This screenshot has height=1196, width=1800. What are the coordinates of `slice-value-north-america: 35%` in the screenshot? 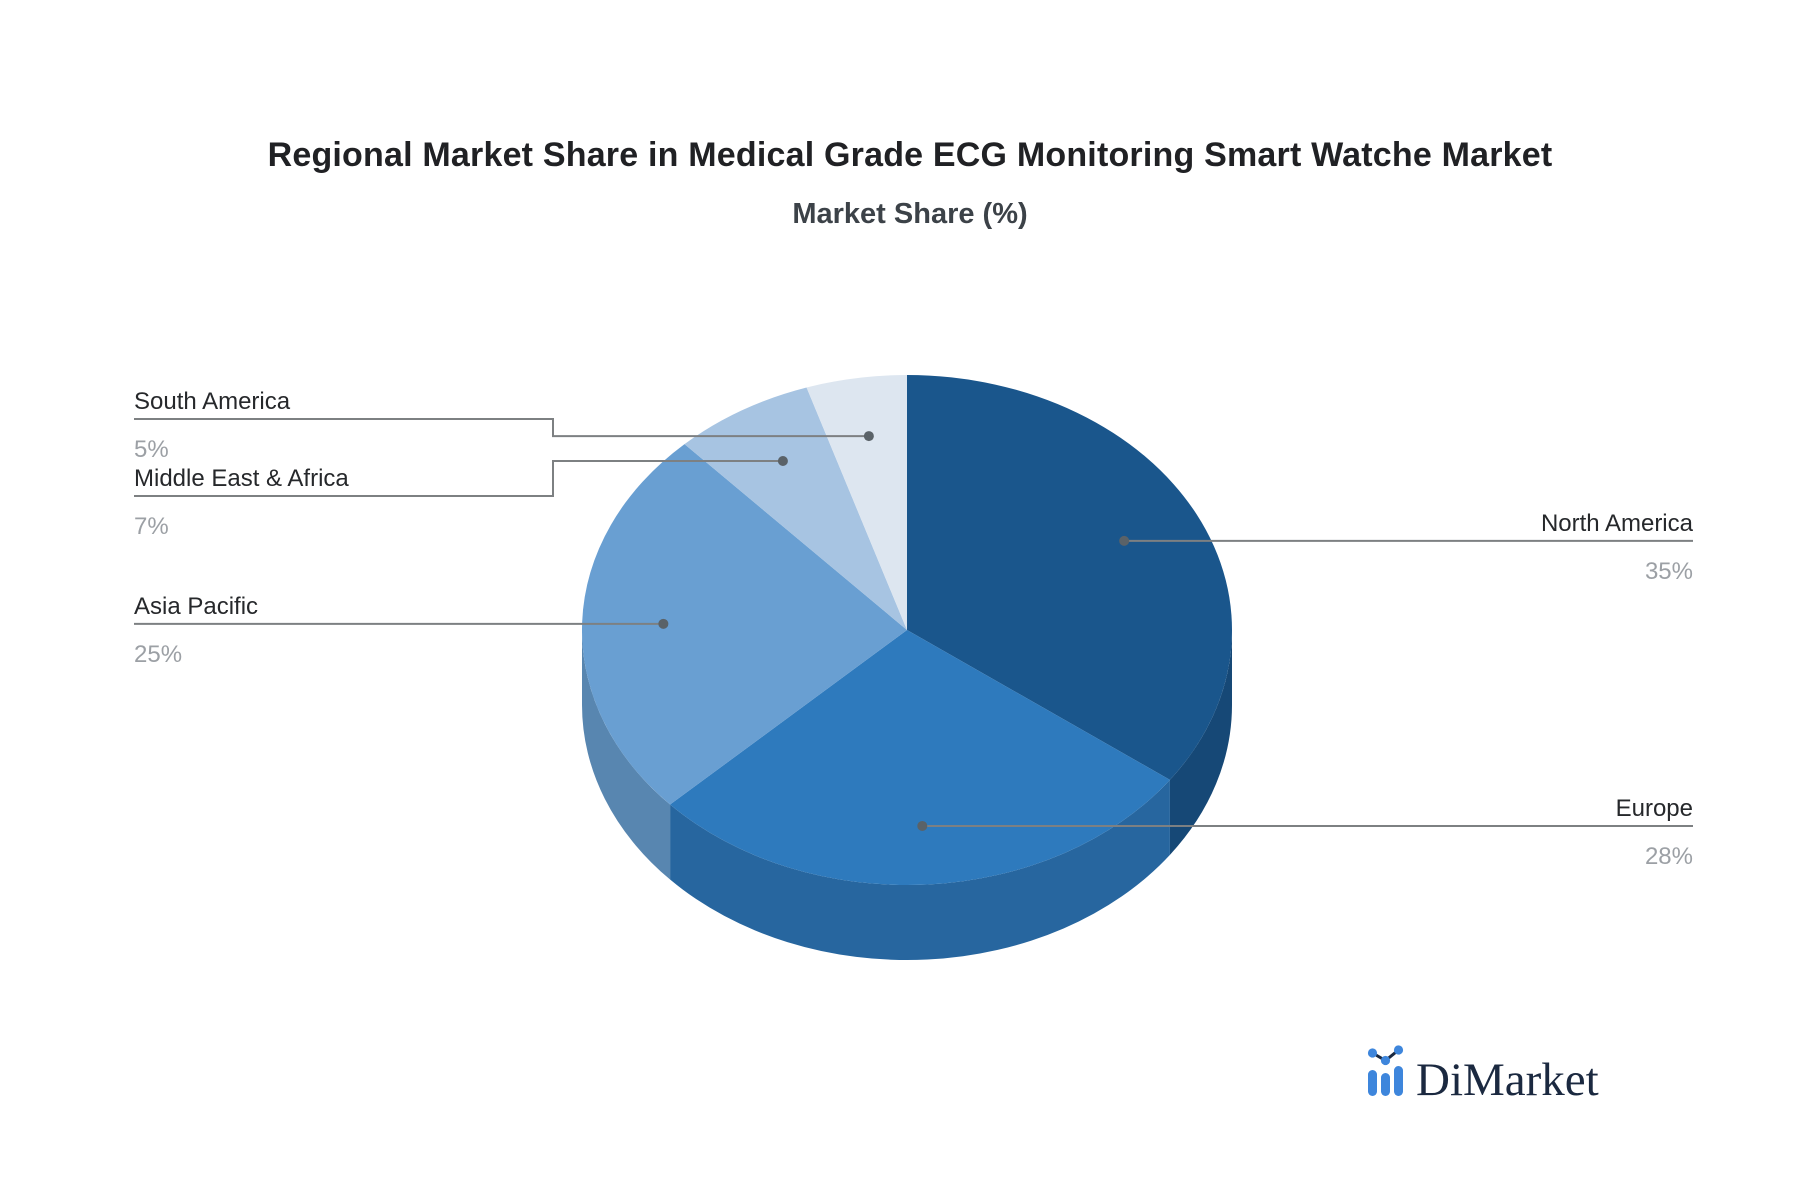 It's located at (1669, 571).